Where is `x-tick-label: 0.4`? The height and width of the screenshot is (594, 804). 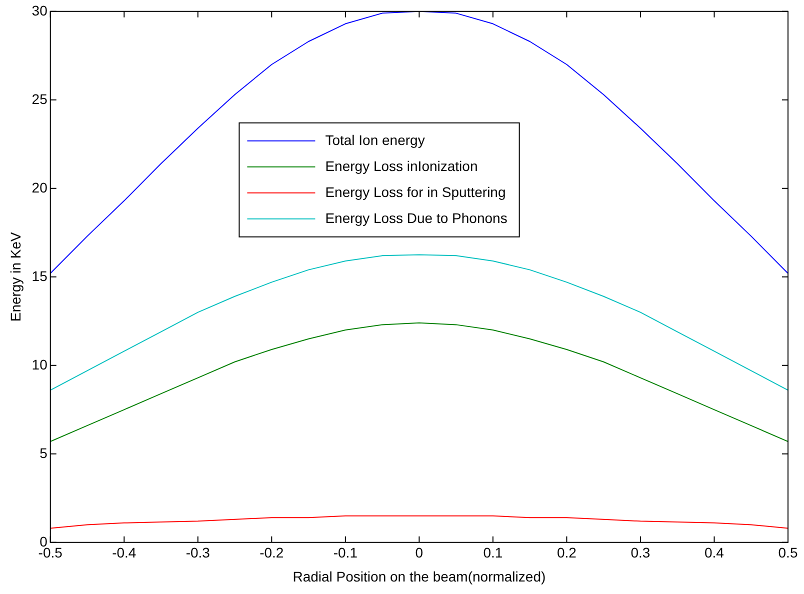
x-tick-label: 0.4 is located at coordinates (714, 552).